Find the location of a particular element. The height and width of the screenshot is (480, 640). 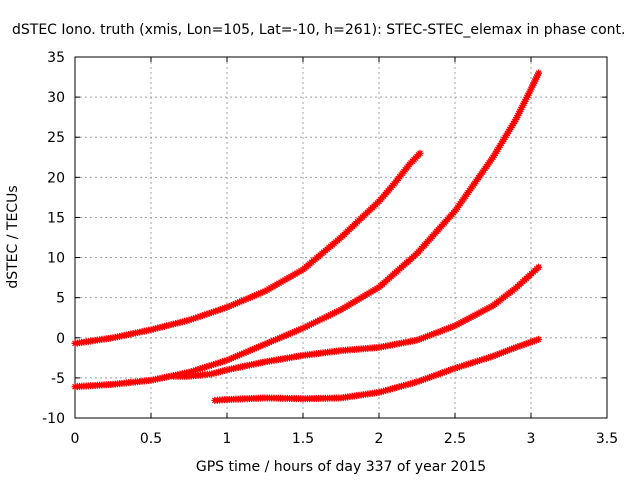

y-tick-label: 0 is located at coordinates (60, 339).